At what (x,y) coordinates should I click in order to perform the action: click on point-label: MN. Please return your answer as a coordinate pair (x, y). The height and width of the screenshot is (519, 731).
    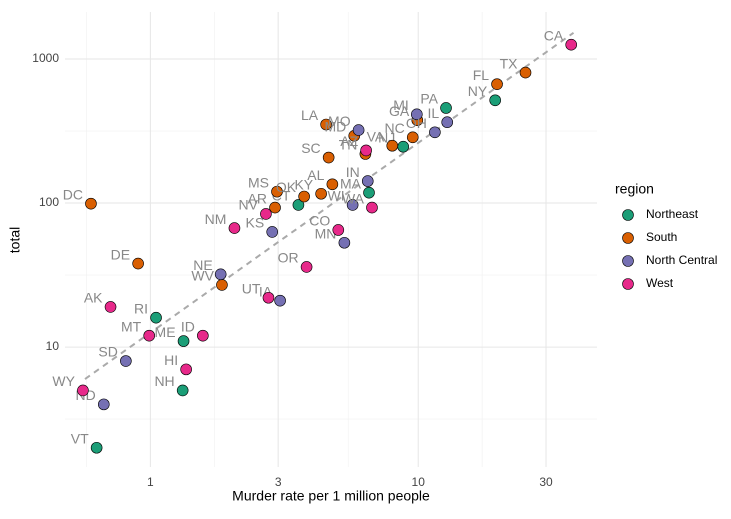
    Looking at the image, I should click on (326, 233).